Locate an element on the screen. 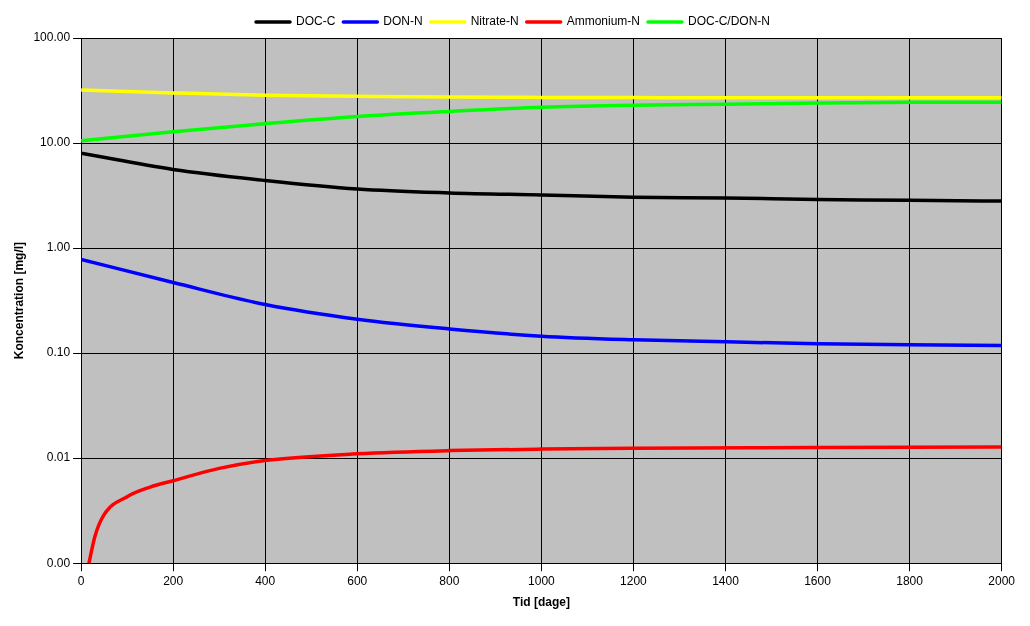 This screenshot has height=626, width=1030. x-tick-label: 1600 is located at coordinates (818, 580).